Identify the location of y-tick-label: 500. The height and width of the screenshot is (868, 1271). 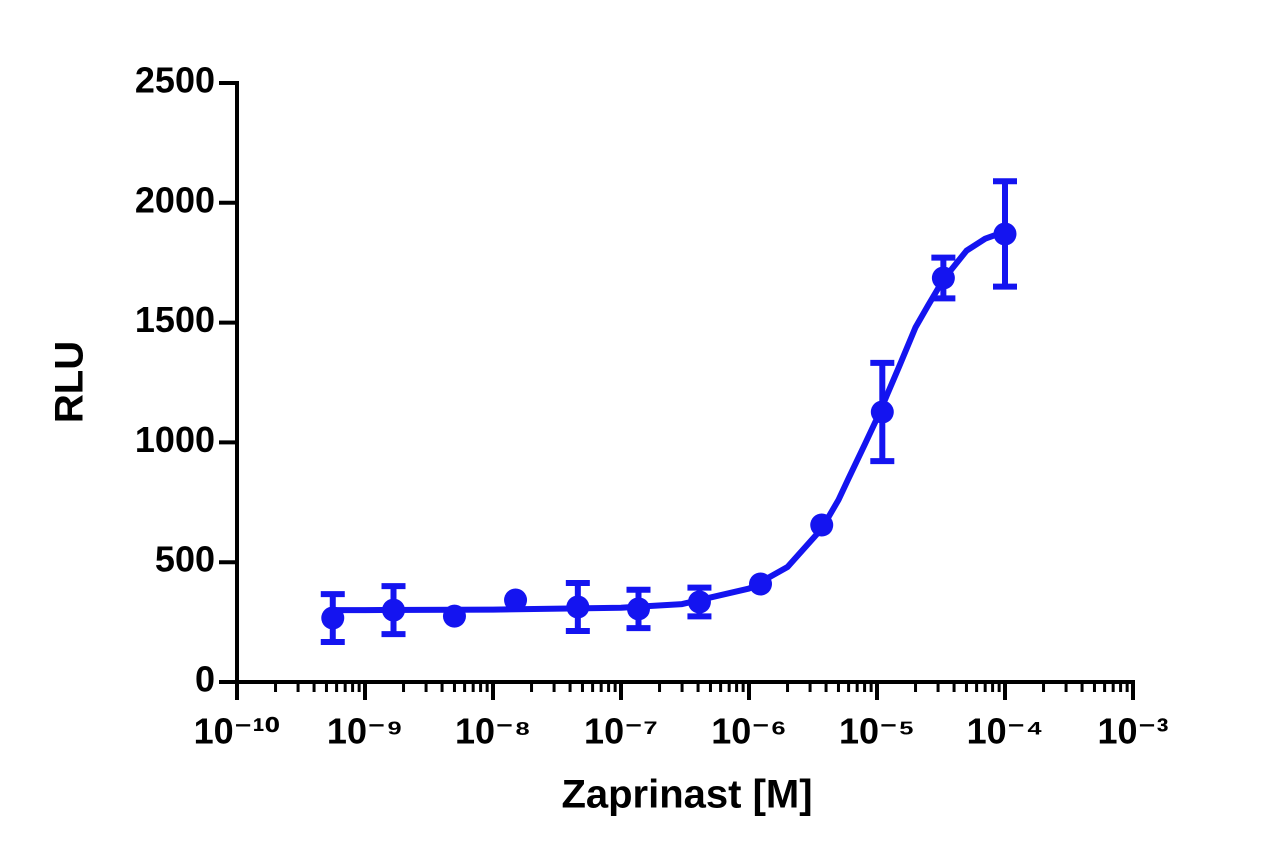
(185, 559).